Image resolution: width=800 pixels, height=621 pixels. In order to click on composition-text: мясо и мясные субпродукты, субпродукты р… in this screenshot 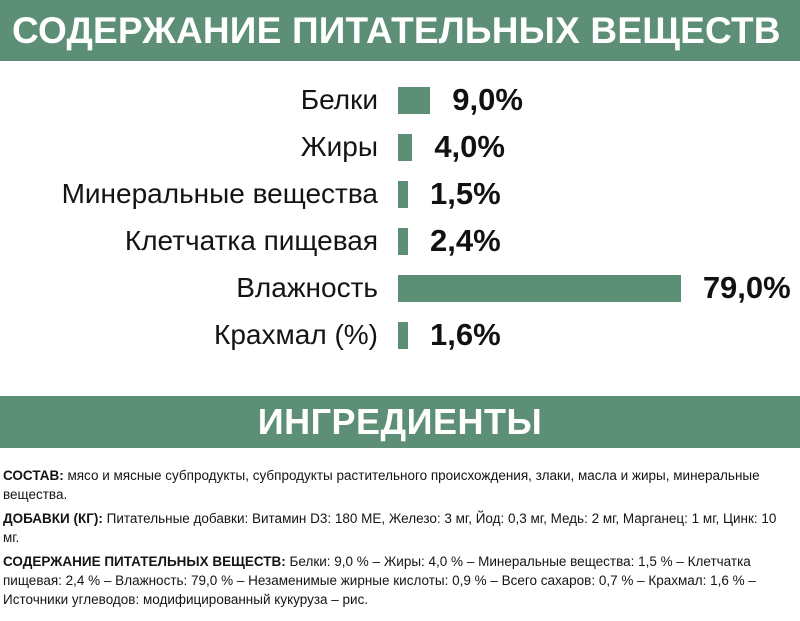, I will do `click(381, 485)`.